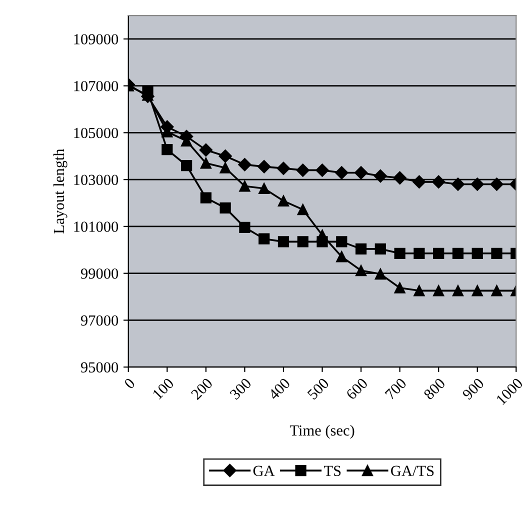  I want to click on legend-label: GA, so click(264, 471).